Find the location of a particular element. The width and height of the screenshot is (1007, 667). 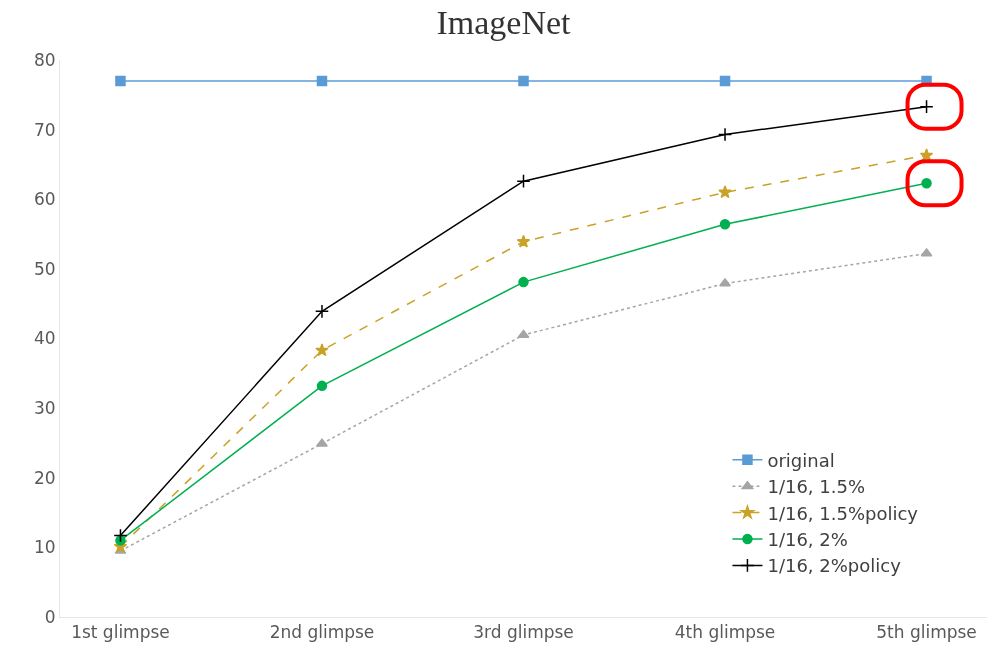

y-tick-label: 10 is located at coordinates (44, 547).